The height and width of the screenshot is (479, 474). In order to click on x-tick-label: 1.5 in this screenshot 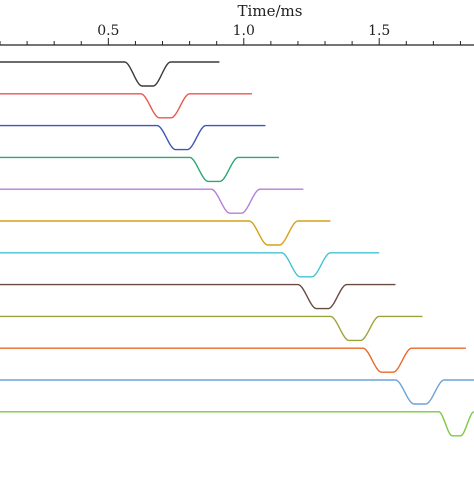, I will do `click(379, 31)`.